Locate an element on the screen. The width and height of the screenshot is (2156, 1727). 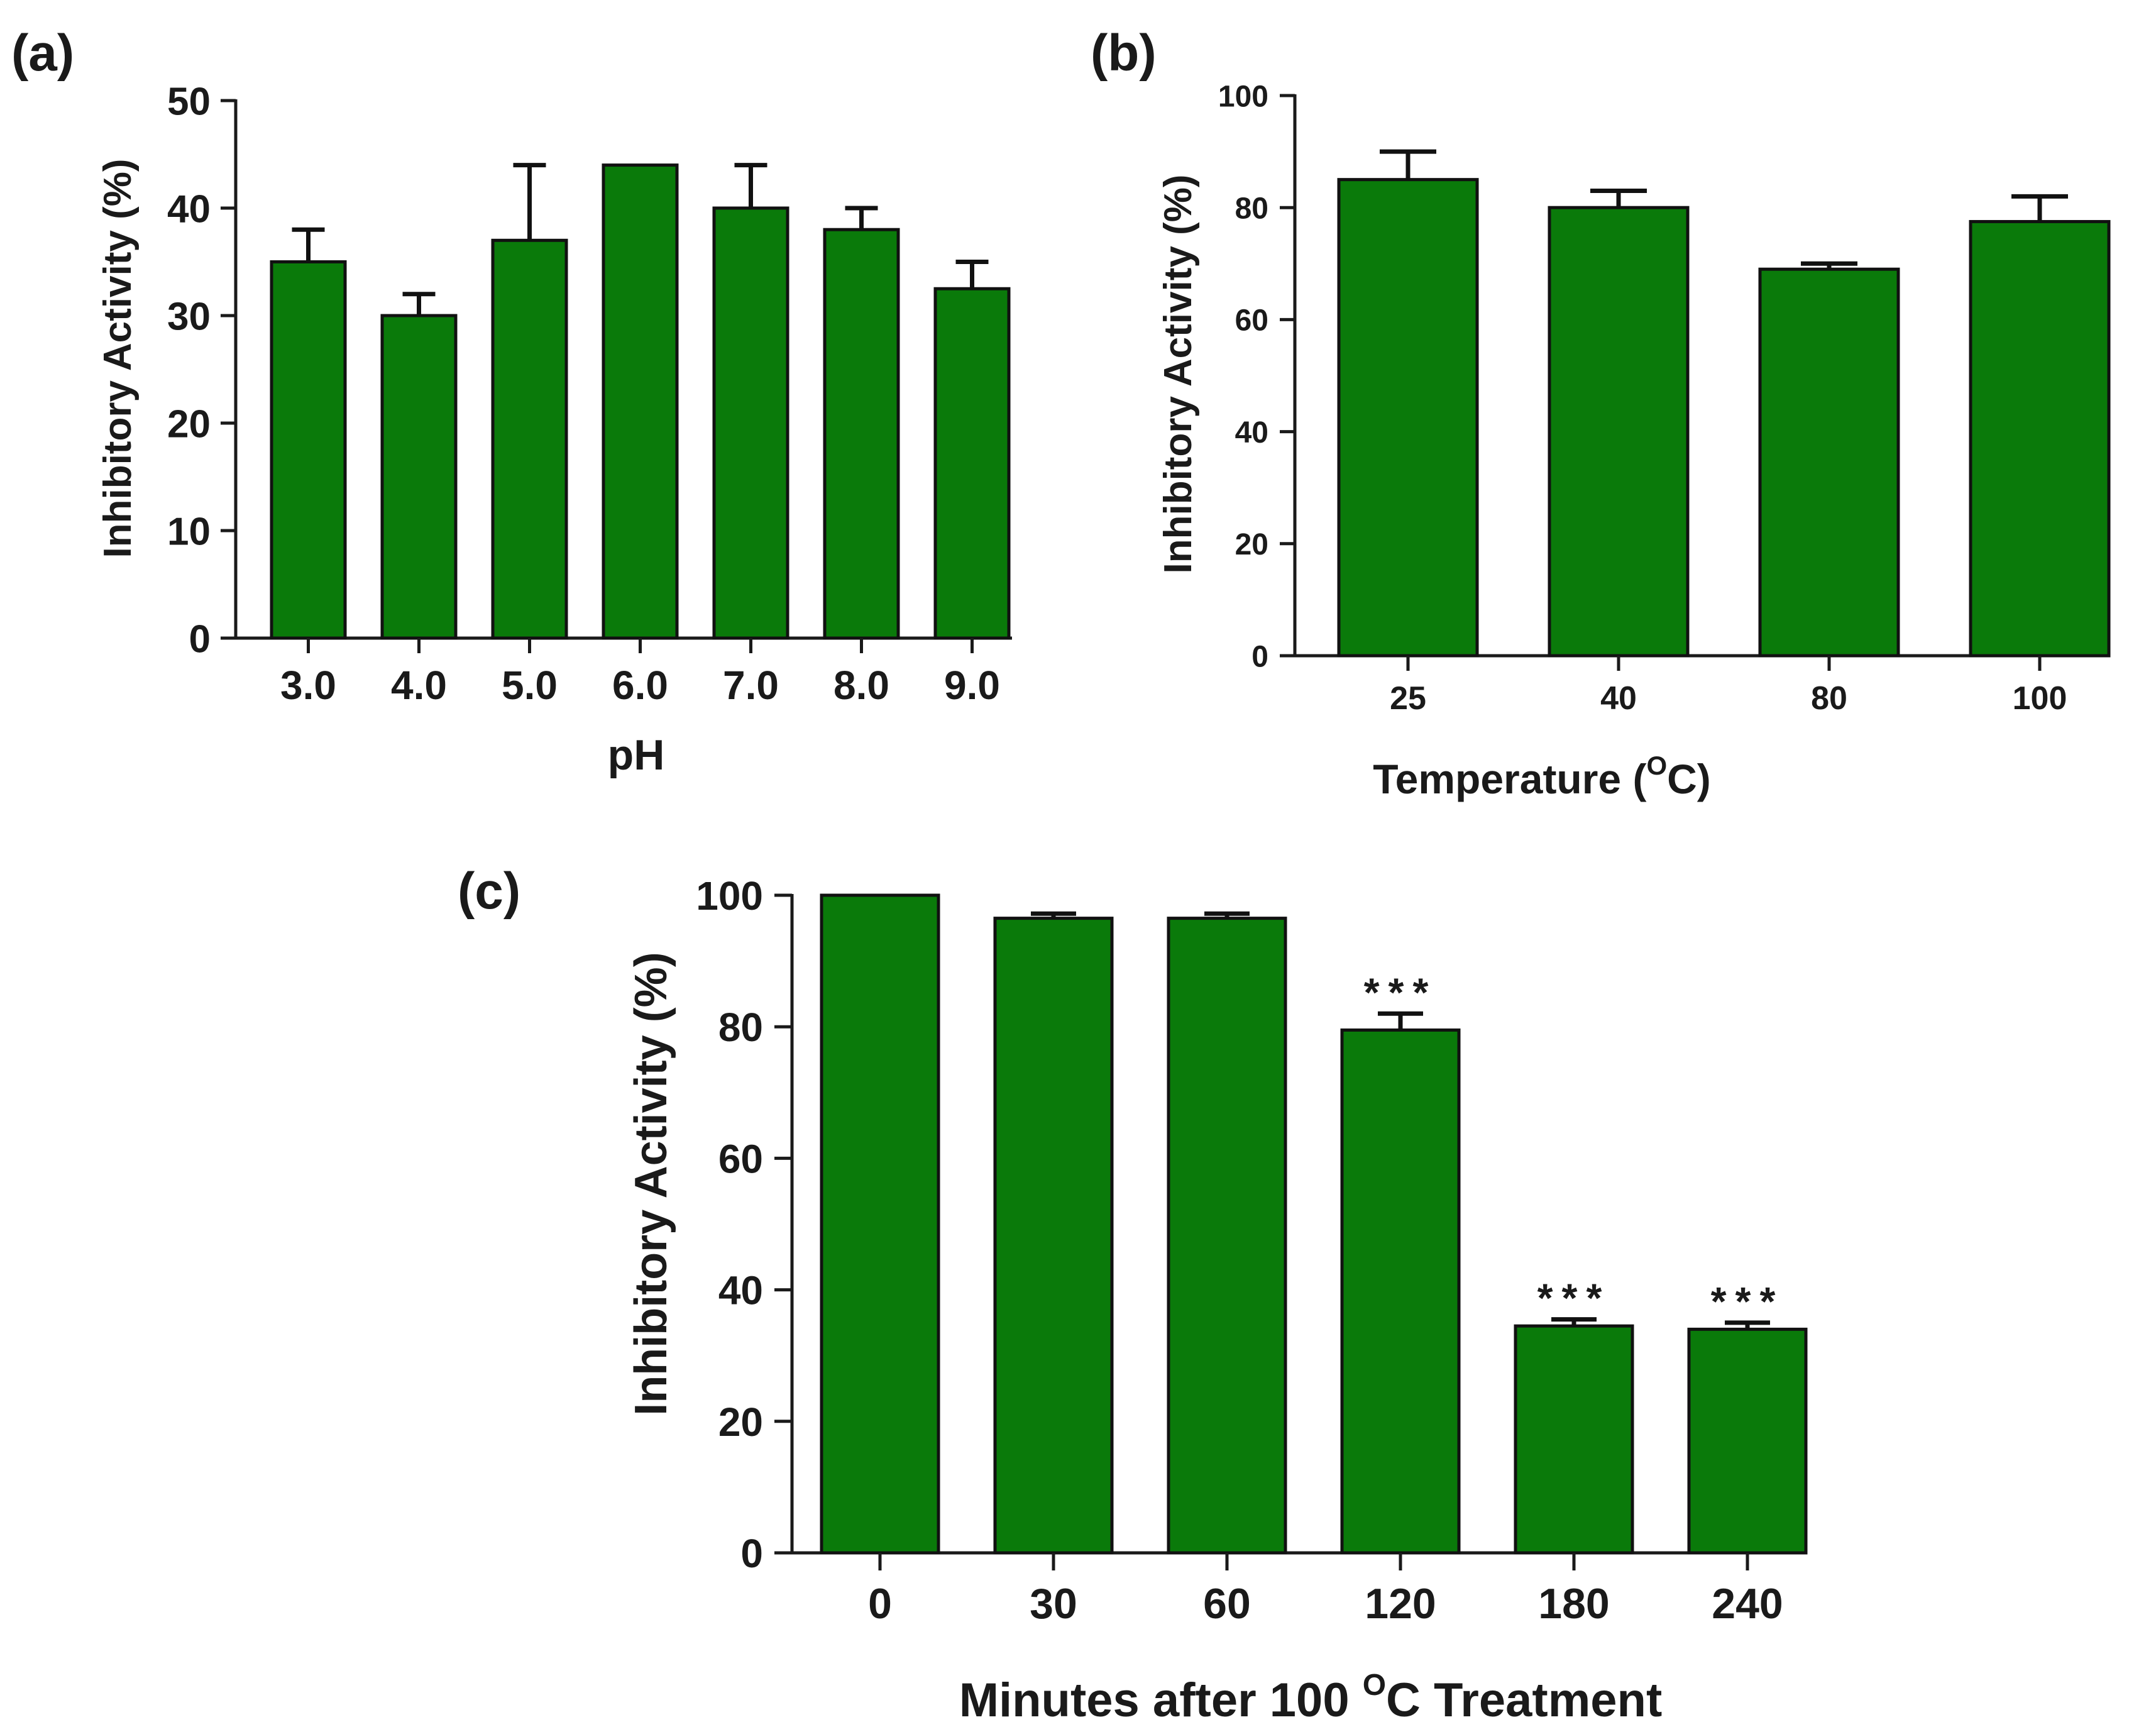
panel-c-significance-180: *** is located at coordinates (1574, 1299).